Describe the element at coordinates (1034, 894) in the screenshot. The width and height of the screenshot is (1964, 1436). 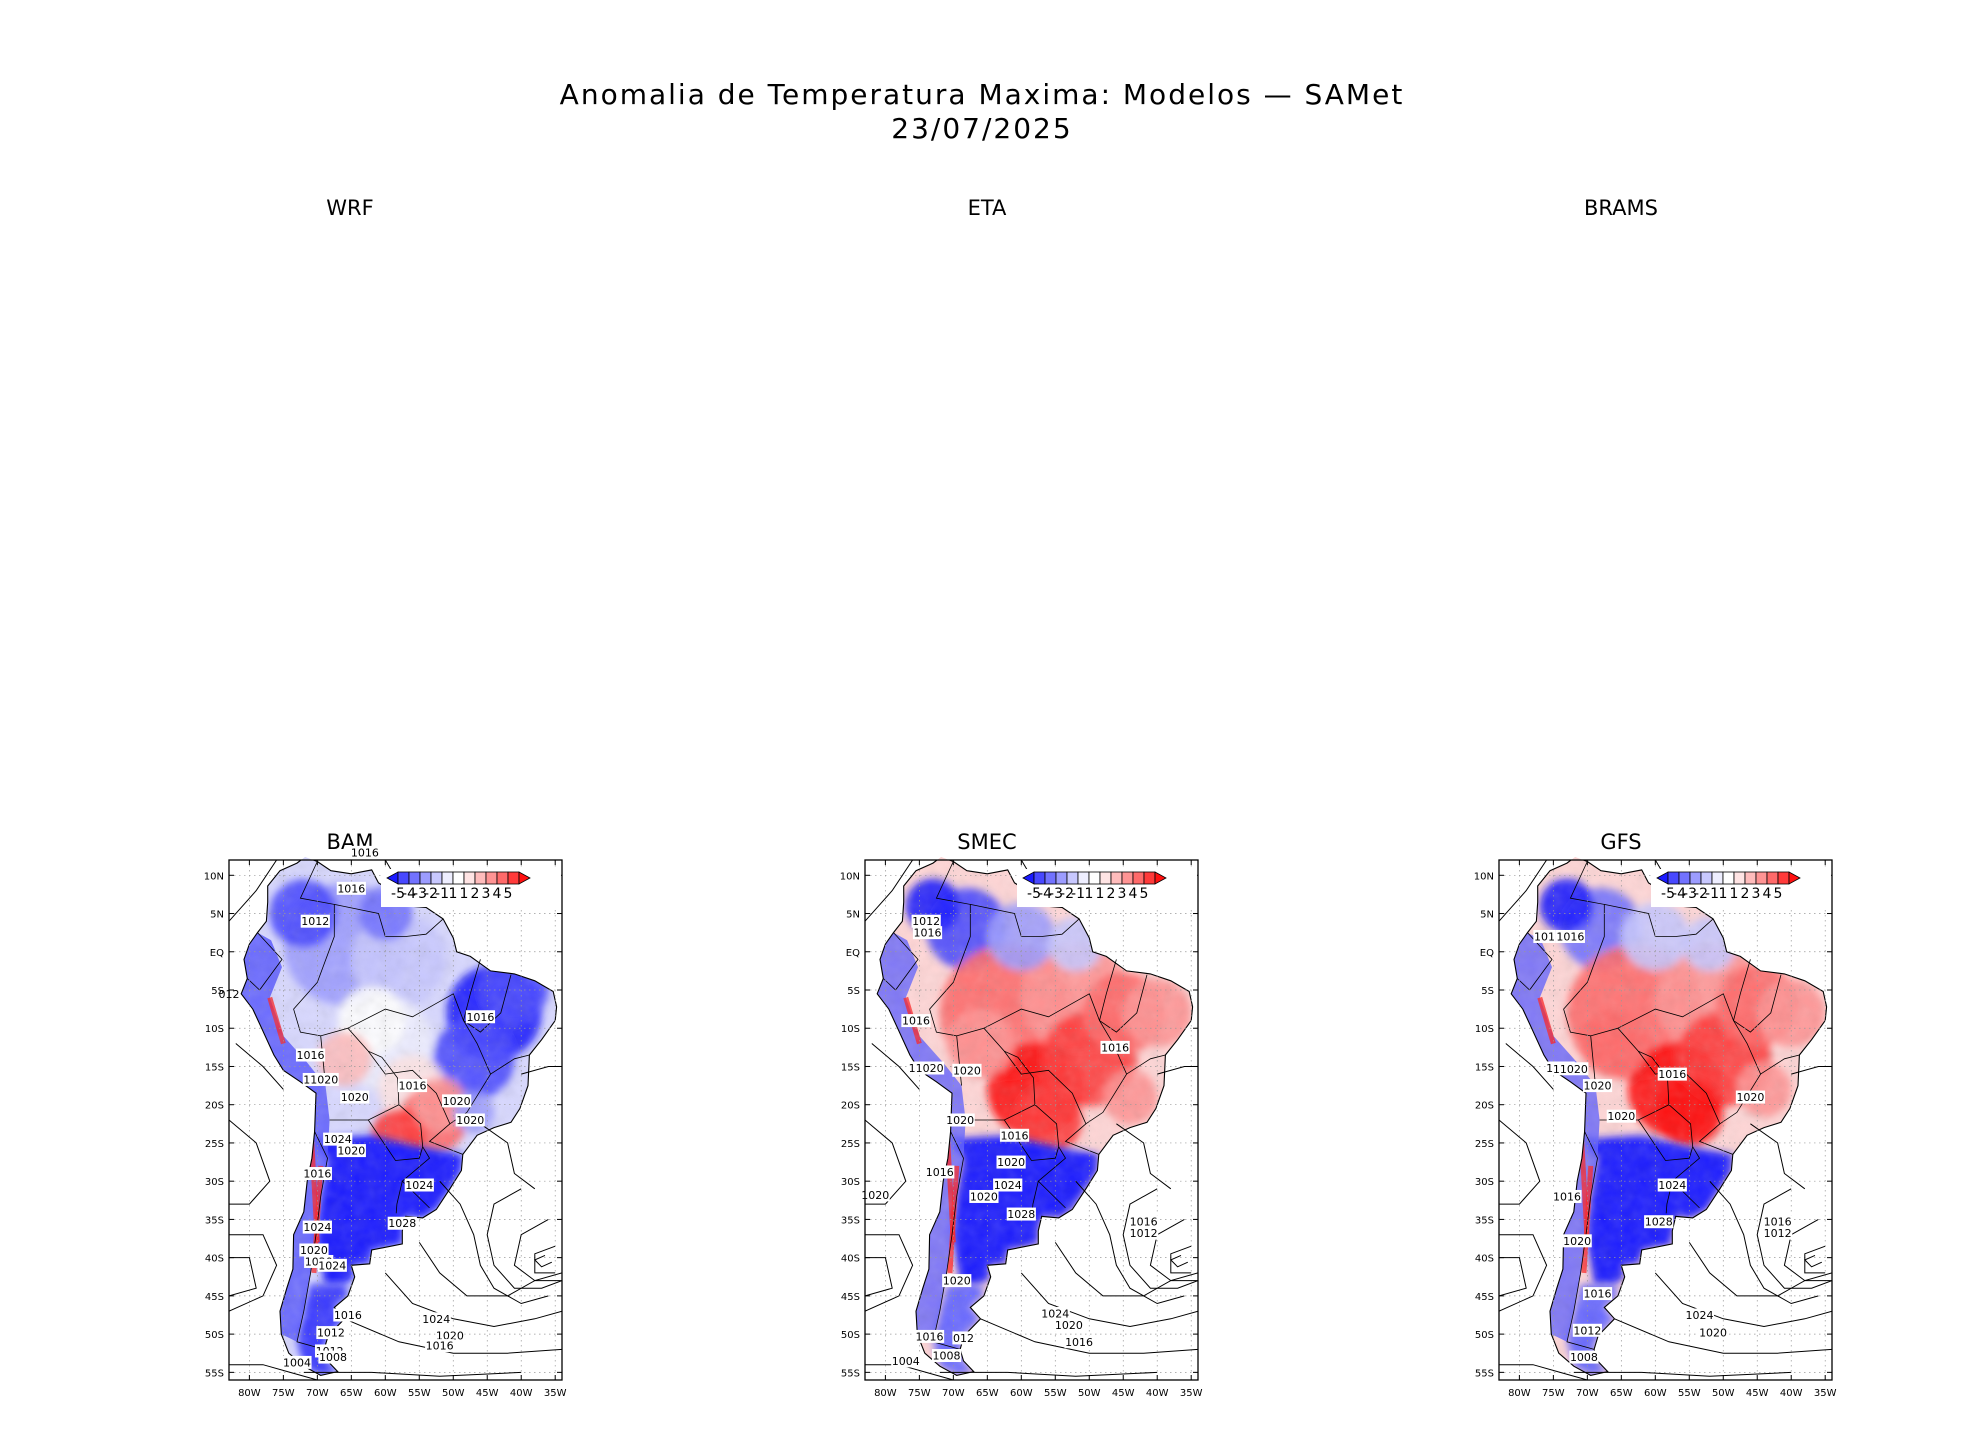
I see `colorbar-label: -5` at that location.